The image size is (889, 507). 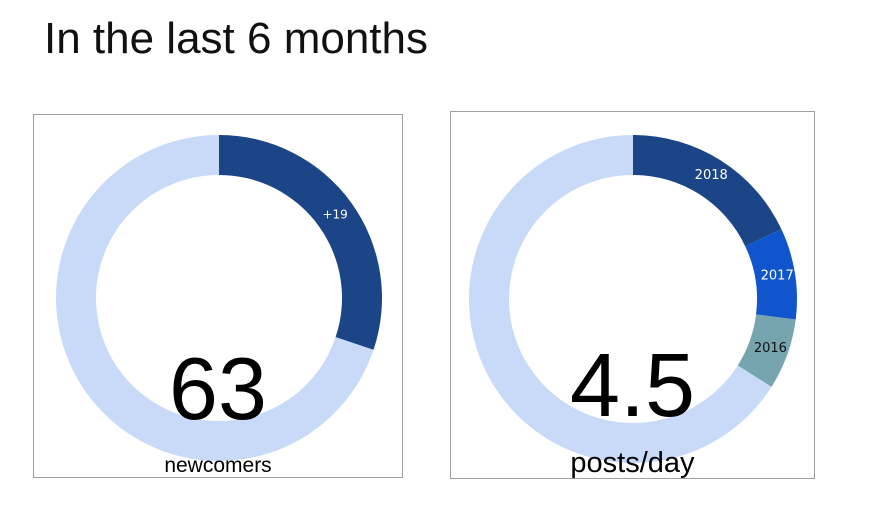 What do you see at coordinates (218, 465) in the screenshot?
I see `newcomers-label: newcomers` at bounding box center [218, 465].